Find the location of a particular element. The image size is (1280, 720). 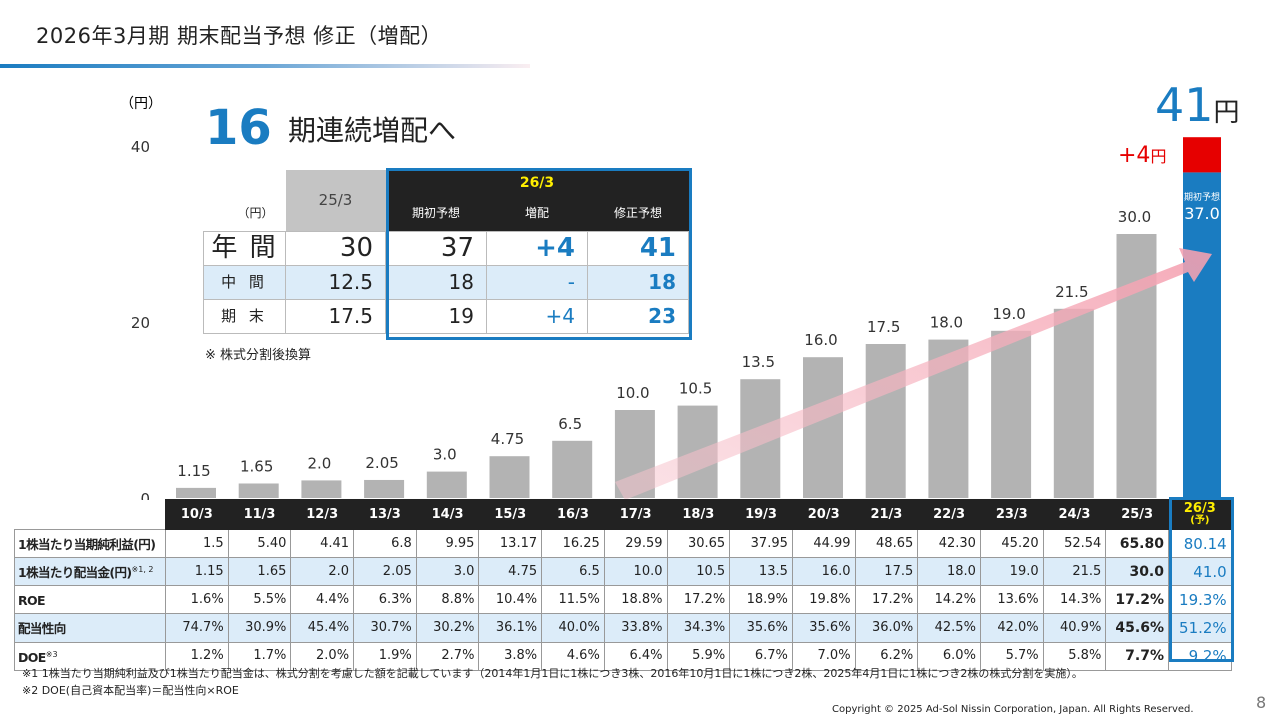

table-cell: 2.7% is located at coordinates (447, 656).